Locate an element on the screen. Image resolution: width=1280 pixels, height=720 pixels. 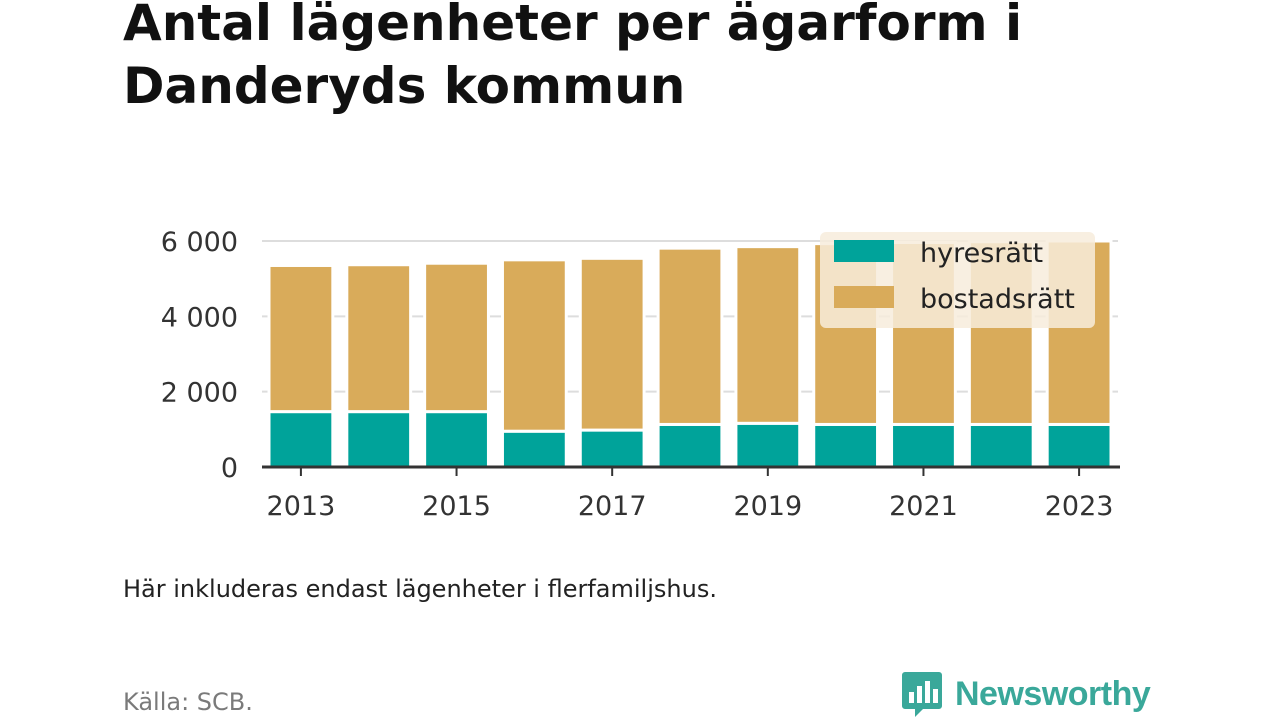
x-tick-label: 2013 is located at coordinates (301, 506).